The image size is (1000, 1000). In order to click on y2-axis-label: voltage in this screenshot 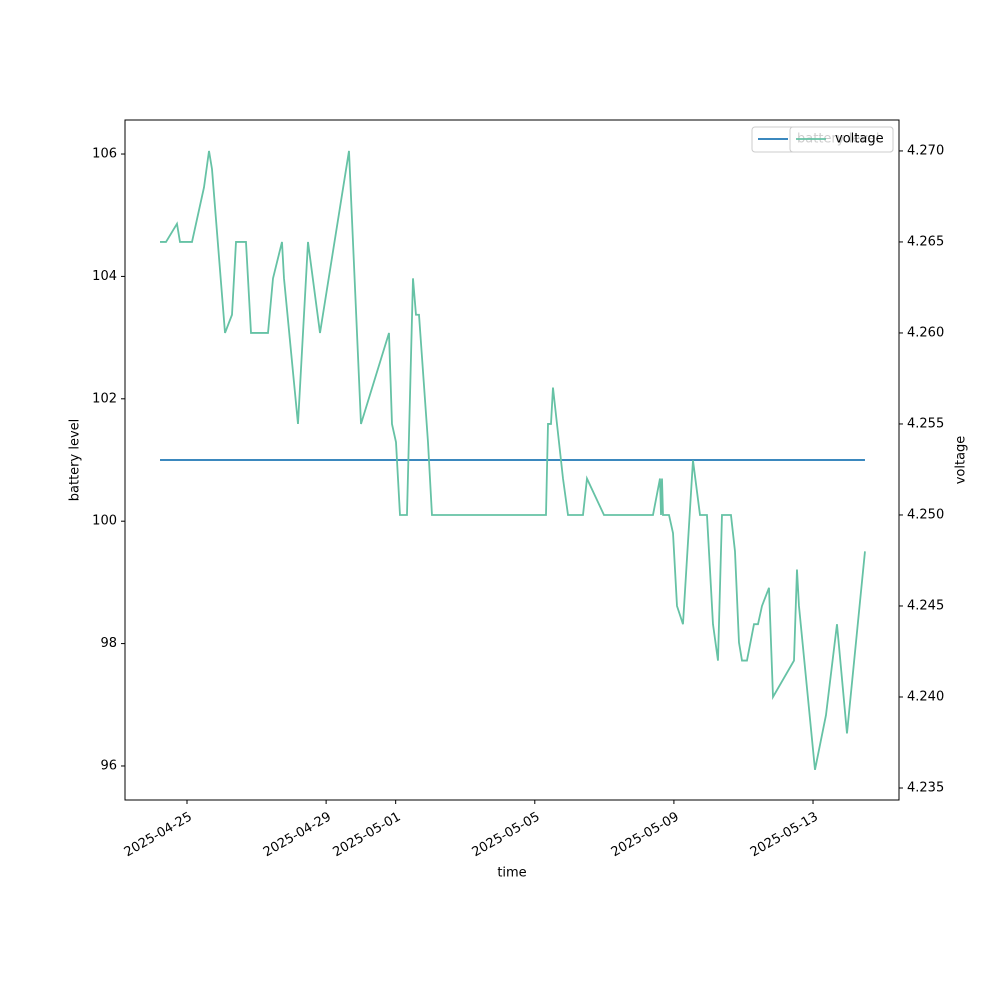, I will do `click(961, 460)`.